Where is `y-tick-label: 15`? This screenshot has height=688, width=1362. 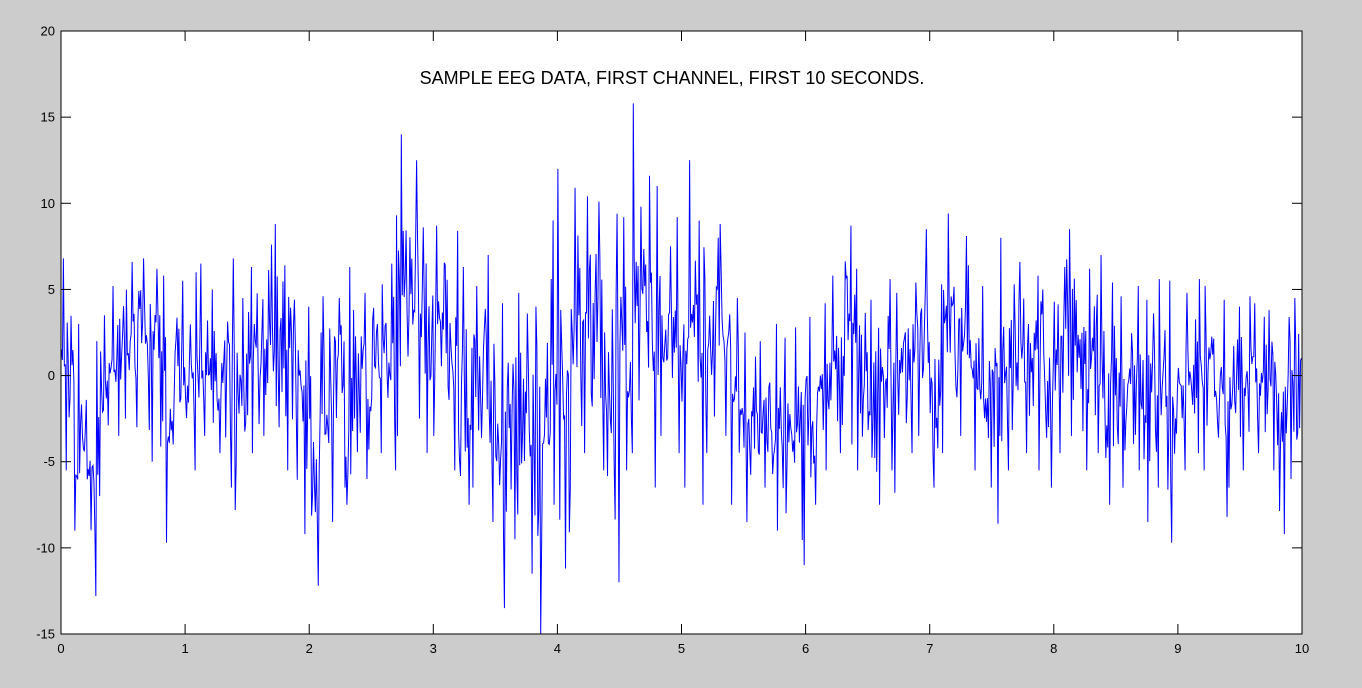 y-tick-label: 15 is located at coordinates (48, 117).